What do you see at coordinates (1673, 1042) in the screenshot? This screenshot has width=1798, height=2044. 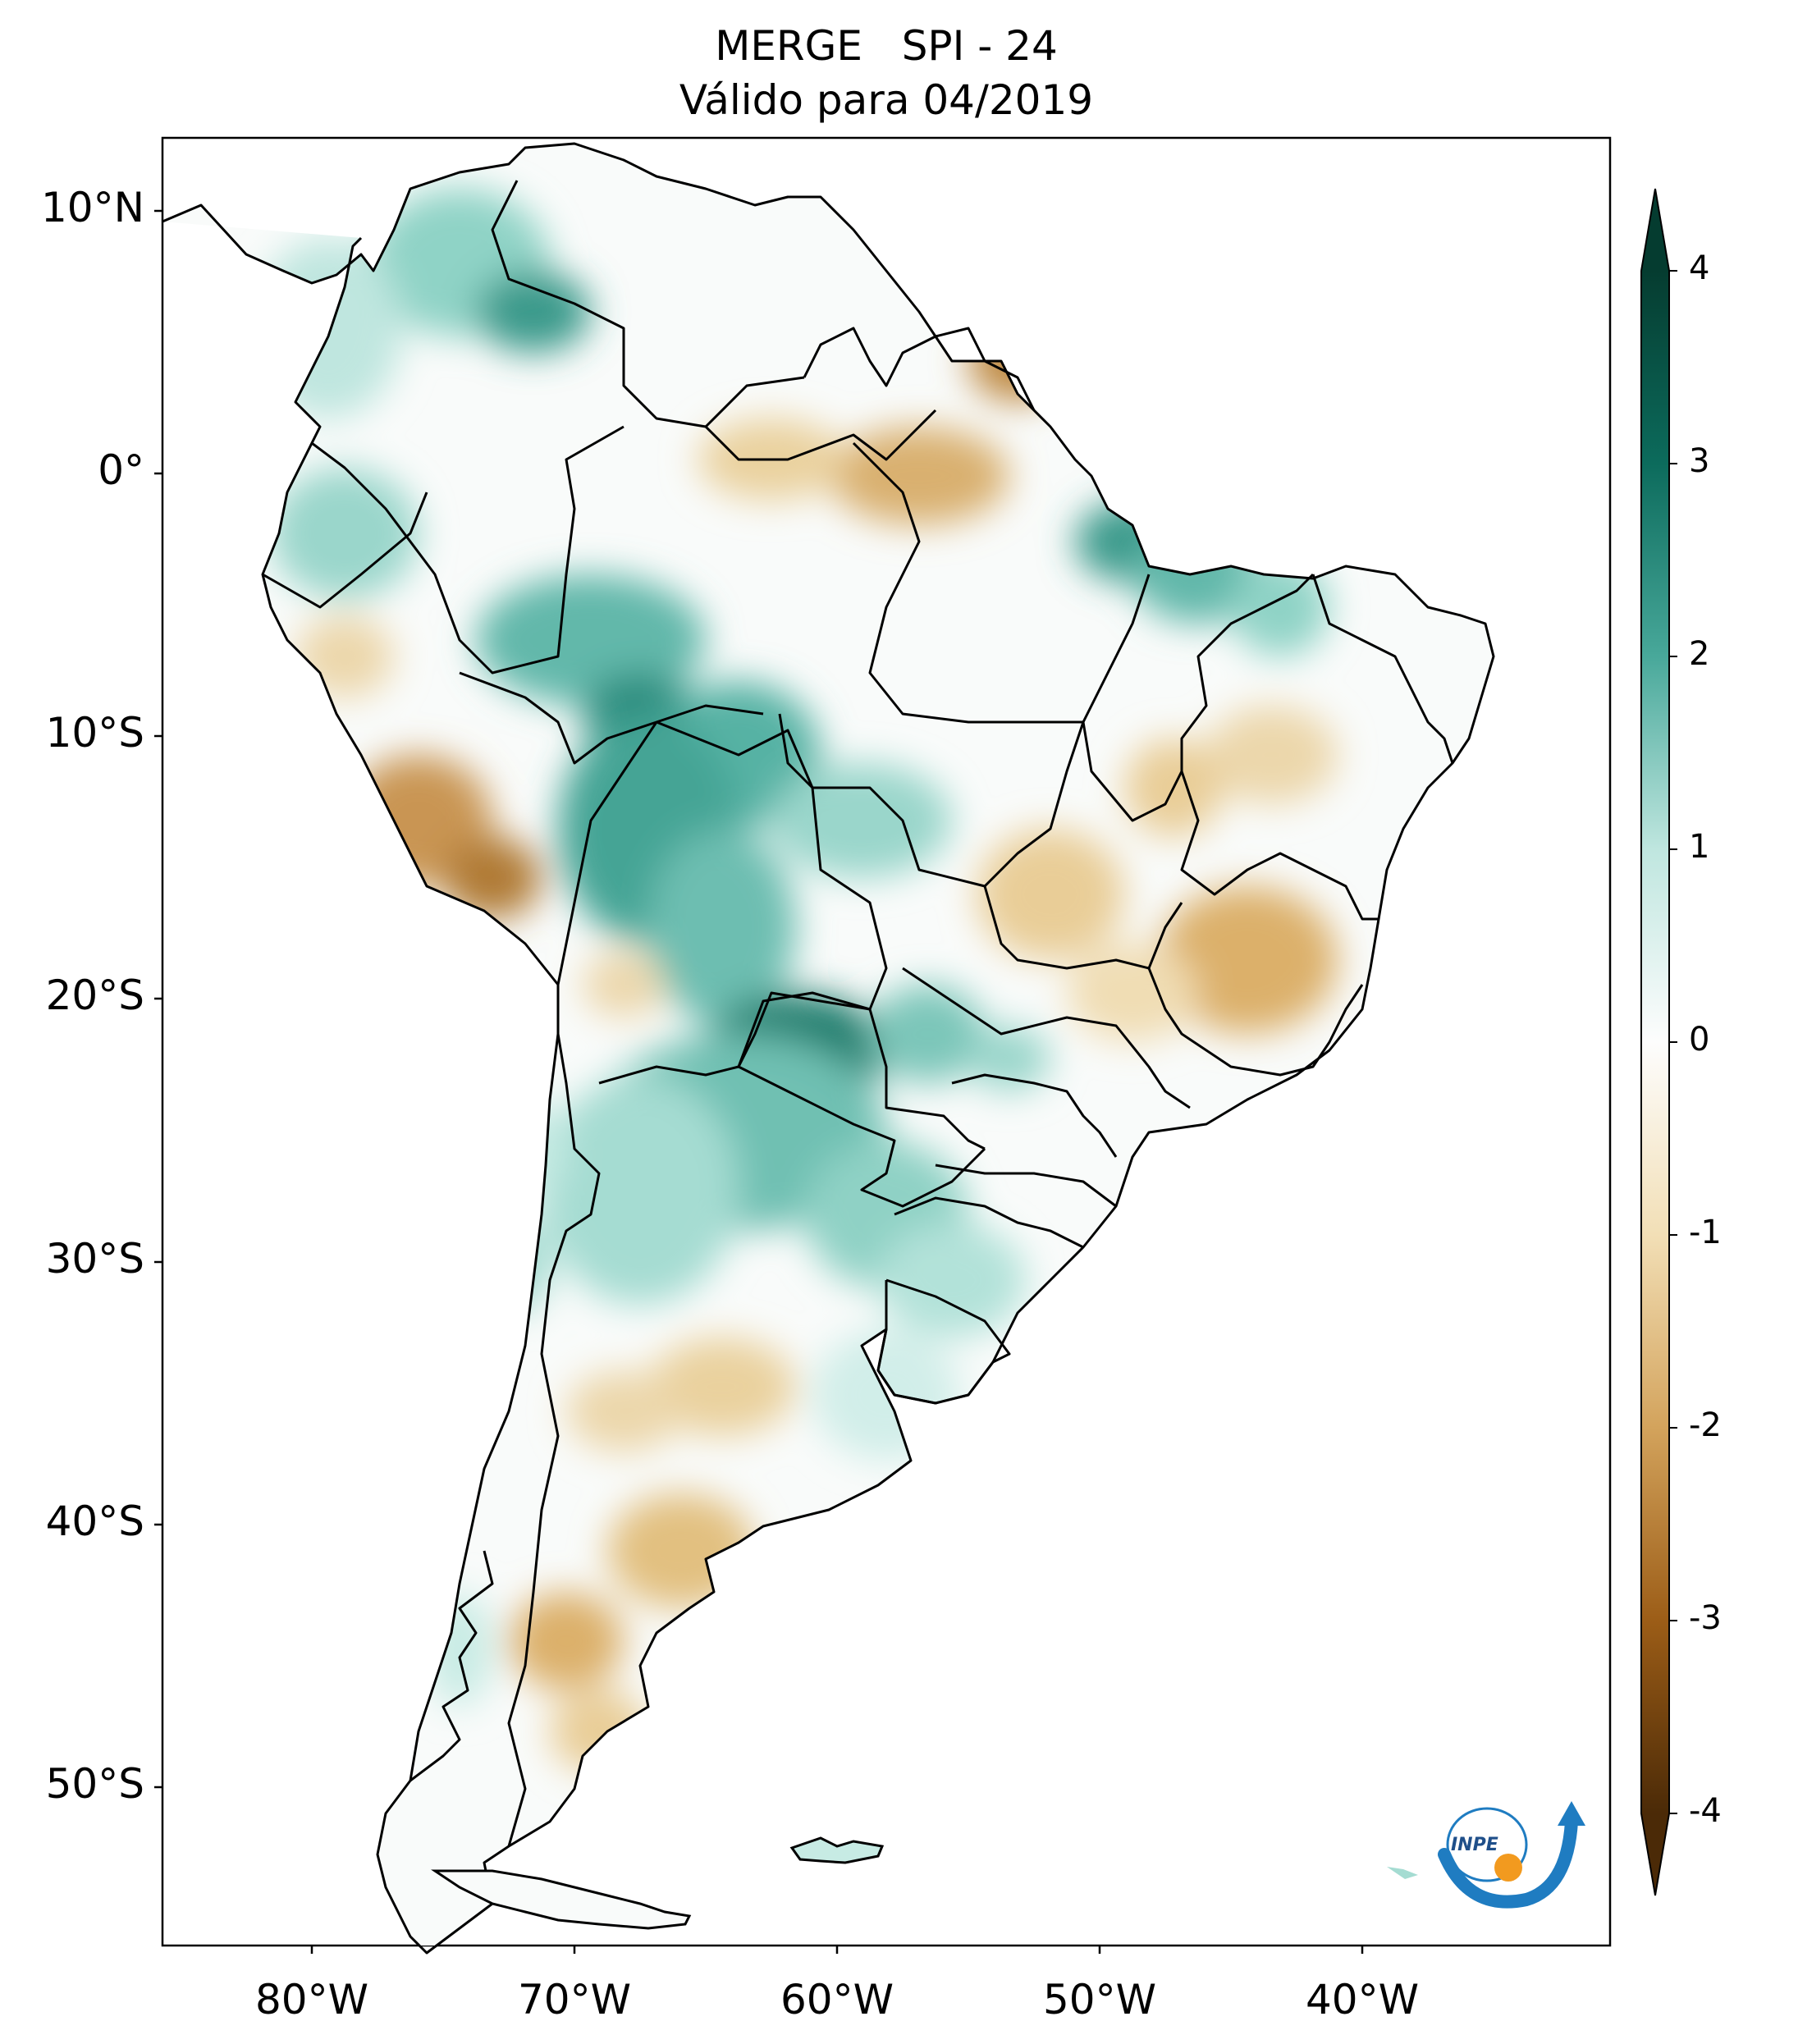 I see `colorbar-ticks` at bounding box center [1673, 1042].